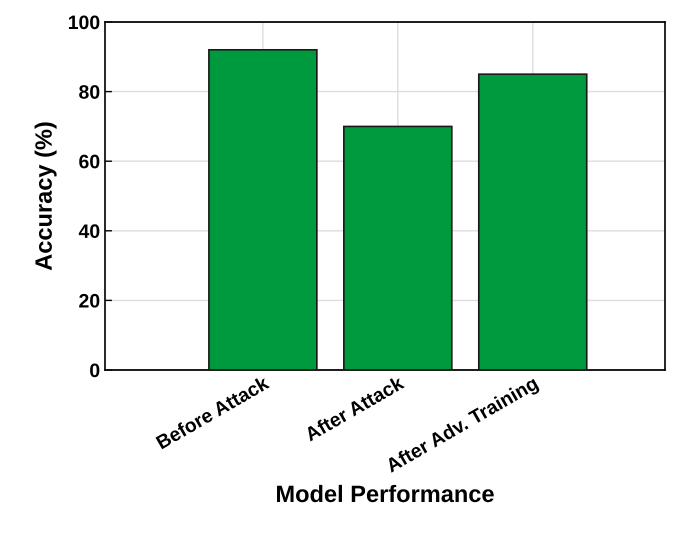 The image size is (683, 540). Describe the element at coordinates (95, 370) in the screenshot. I see `y-tick-label: 0` at that location.